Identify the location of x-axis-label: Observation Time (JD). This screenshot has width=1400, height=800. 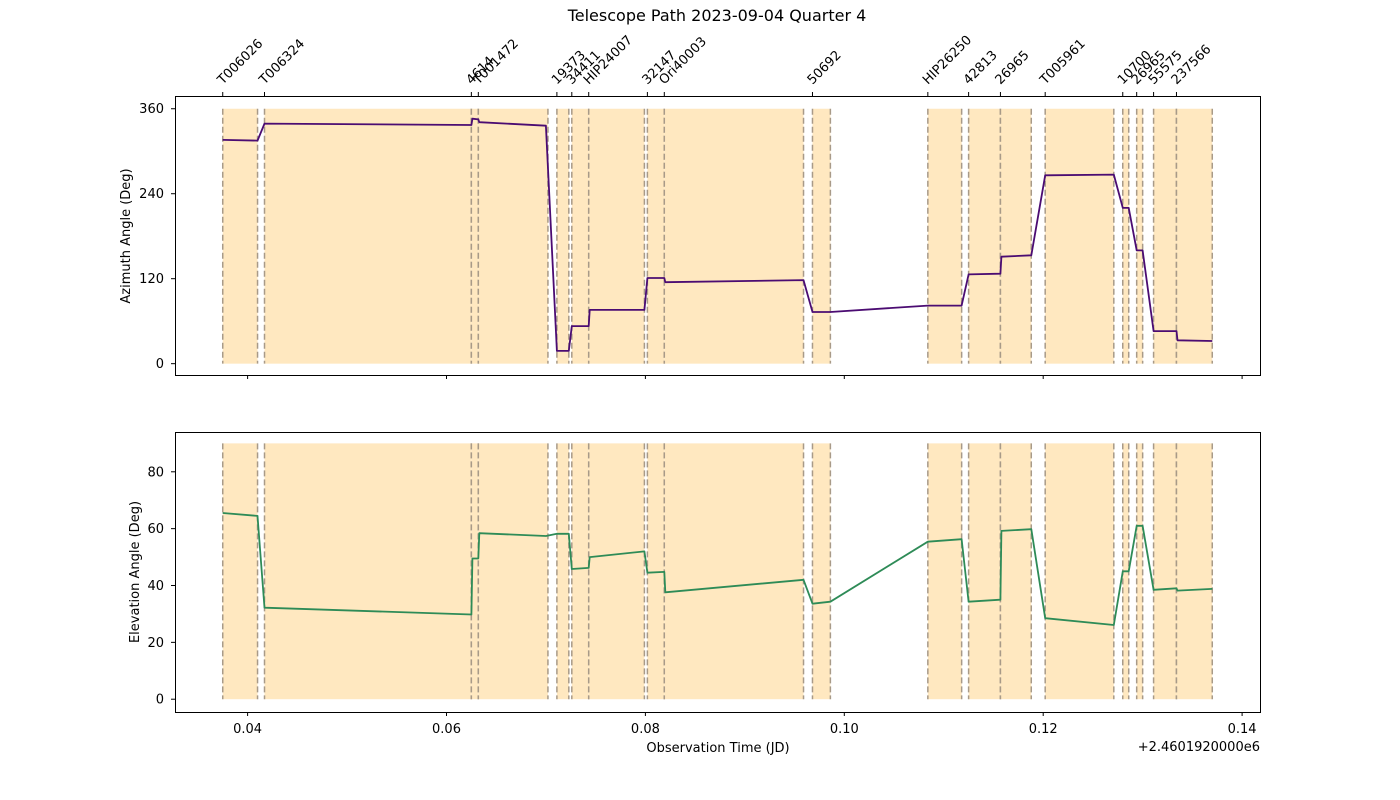
(717, 748).